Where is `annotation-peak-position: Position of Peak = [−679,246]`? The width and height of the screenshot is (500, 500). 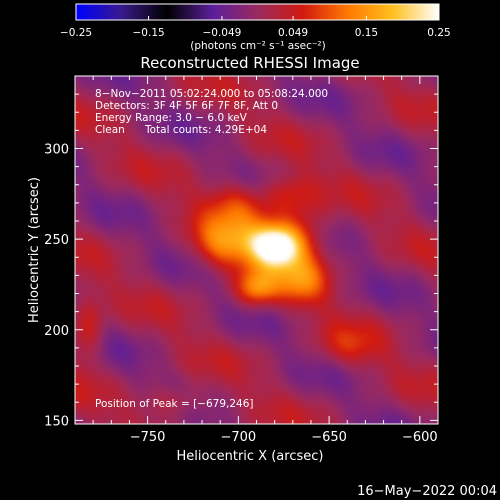 annotation-peak-position: Position of Peak = [−679,246] is located at coordinates (174, 404).